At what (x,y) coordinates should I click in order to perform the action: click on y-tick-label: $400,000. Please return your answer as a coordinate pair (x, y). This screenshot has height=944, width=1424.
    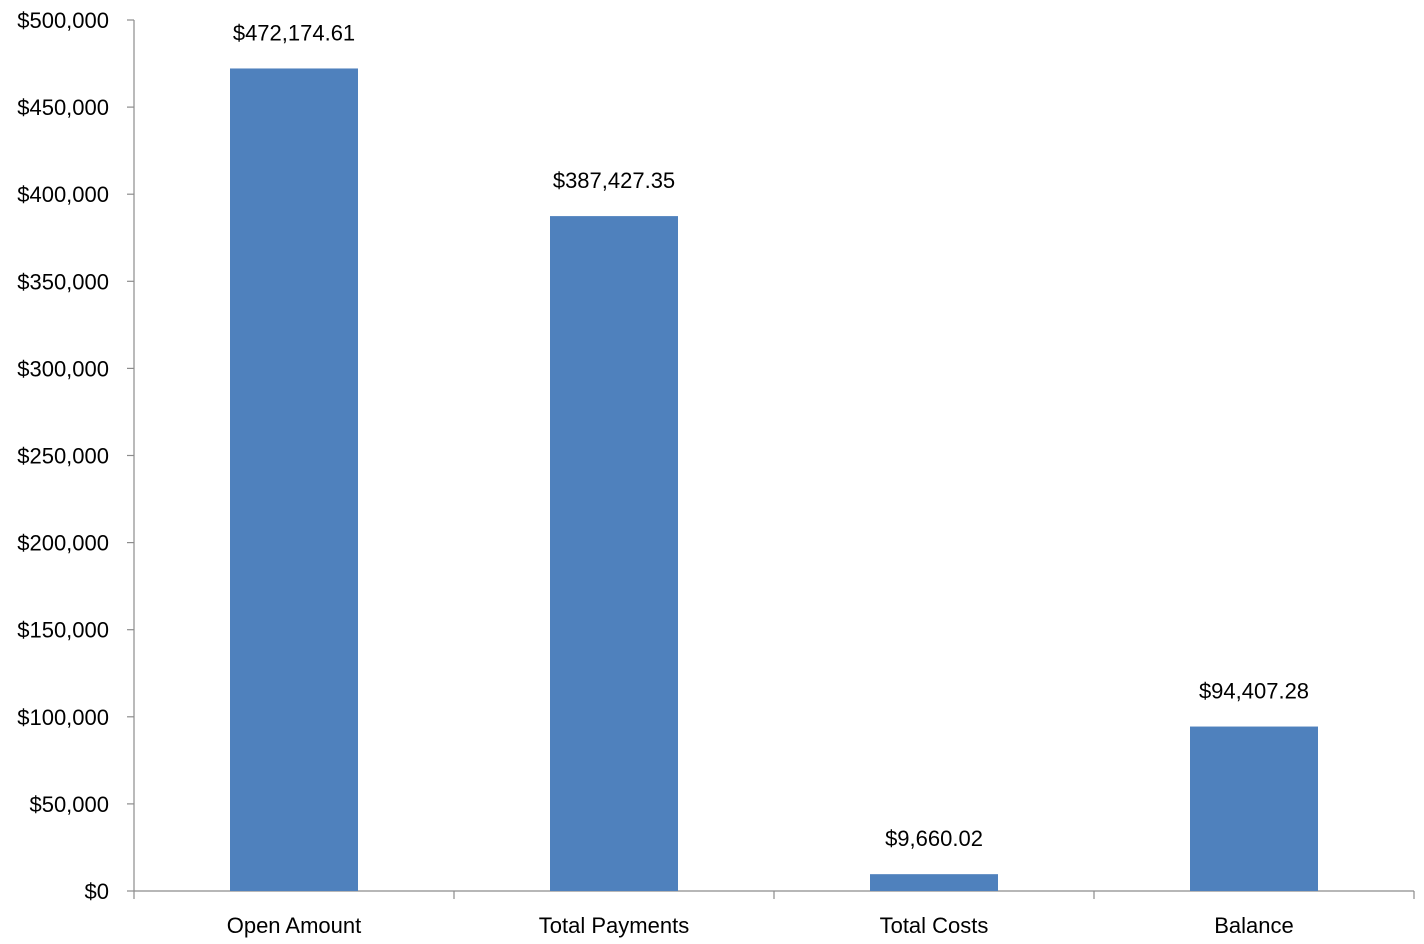
    Looking at the image, I should click on (63, 194).